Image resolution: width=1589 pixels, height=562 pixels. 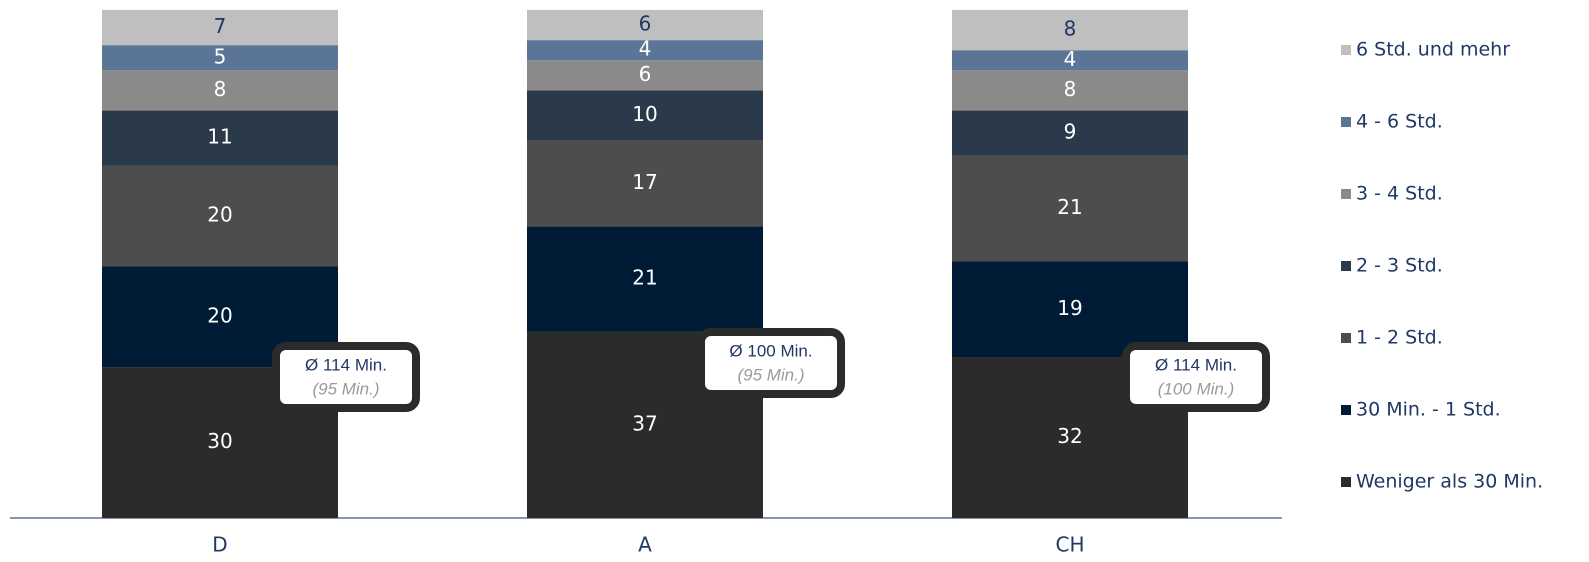 What do you see at coordinates (644, 423) in the screenshot?
I see `value-label: 37` at bounding box center [644, 423].